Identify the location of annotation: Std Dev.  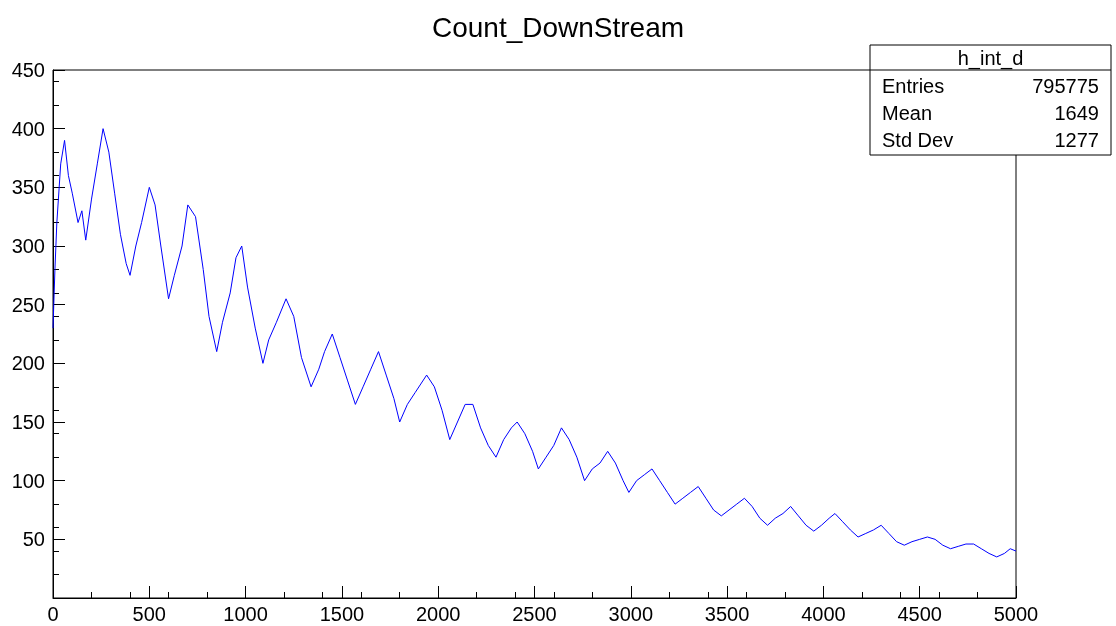
(918, 139).